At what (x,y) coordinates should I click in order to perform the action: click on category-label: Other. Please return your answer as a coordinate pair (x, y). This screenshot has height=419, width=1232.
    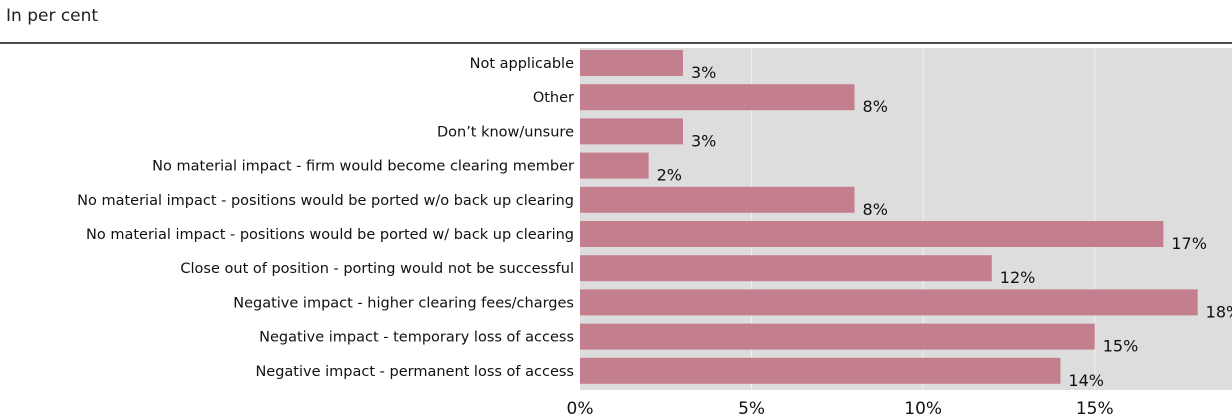
    Looking at the image, I should click on (553, 98).